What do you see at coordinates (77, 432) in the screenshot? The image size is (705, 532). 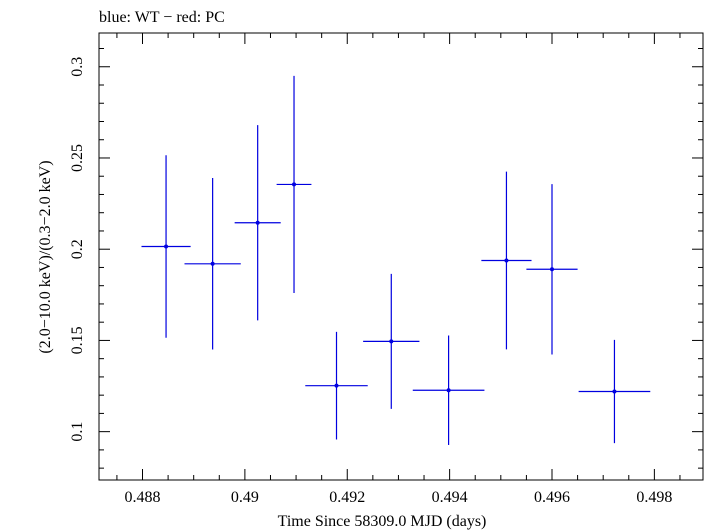 I see `y-tick-label: 0.1` at bounding box center [77, 432].